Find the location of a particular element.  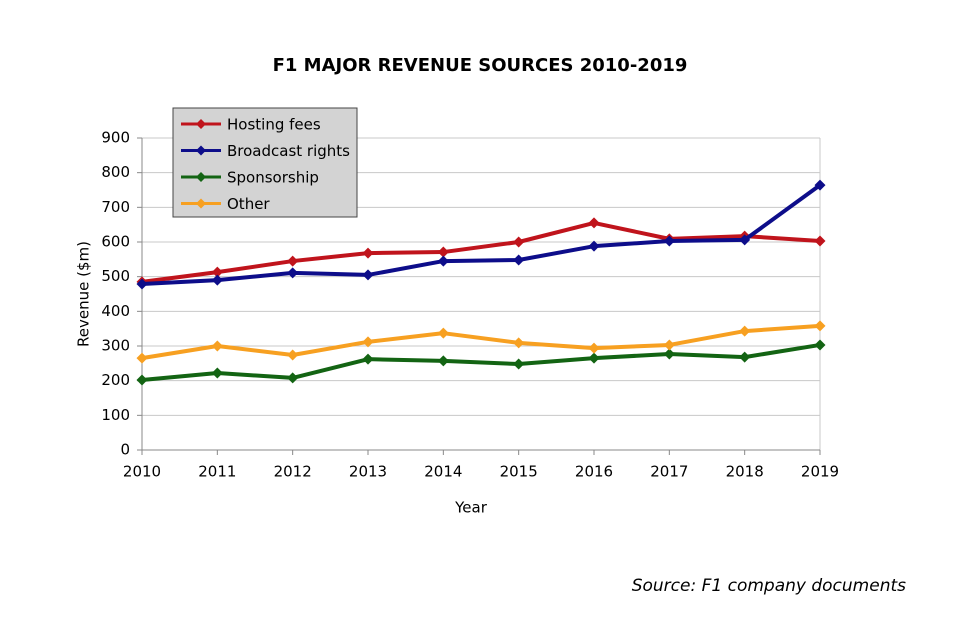

x-tick-label: 2012 is located at coordinates (293, 472).